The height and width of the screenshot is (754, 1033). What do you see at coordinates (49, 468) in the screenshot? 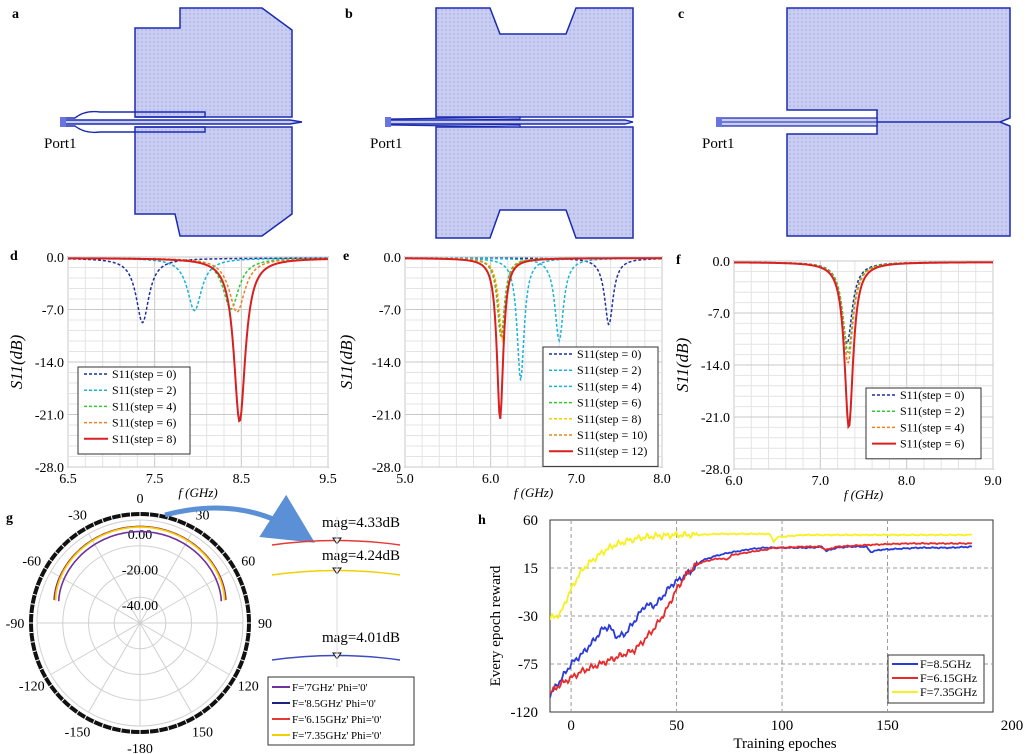
I see `y-tick-label: -28.0` at bounding box center [49, 468].